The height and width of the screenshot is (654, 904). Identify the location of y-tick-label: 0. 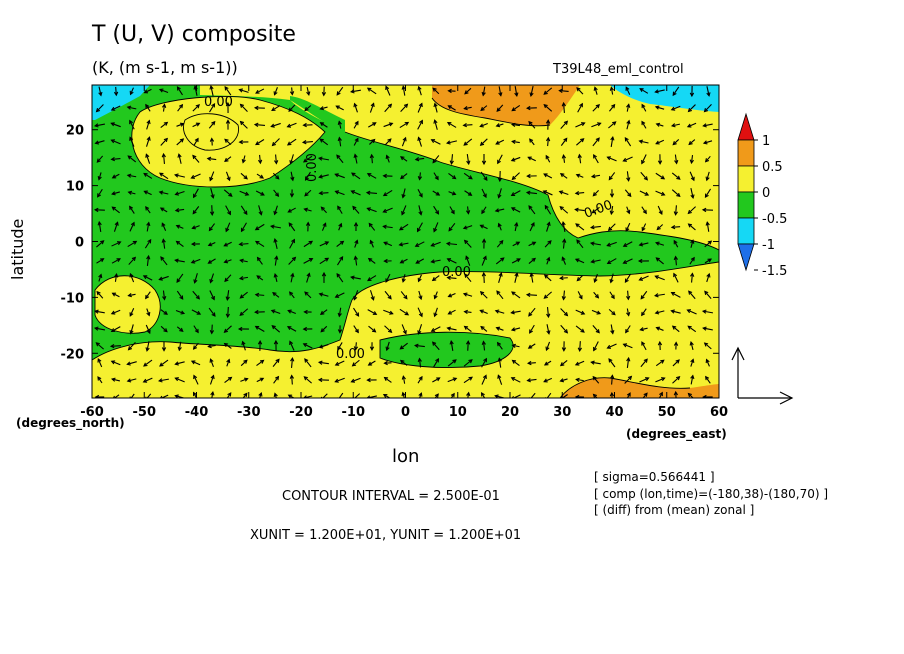
(79, 243).